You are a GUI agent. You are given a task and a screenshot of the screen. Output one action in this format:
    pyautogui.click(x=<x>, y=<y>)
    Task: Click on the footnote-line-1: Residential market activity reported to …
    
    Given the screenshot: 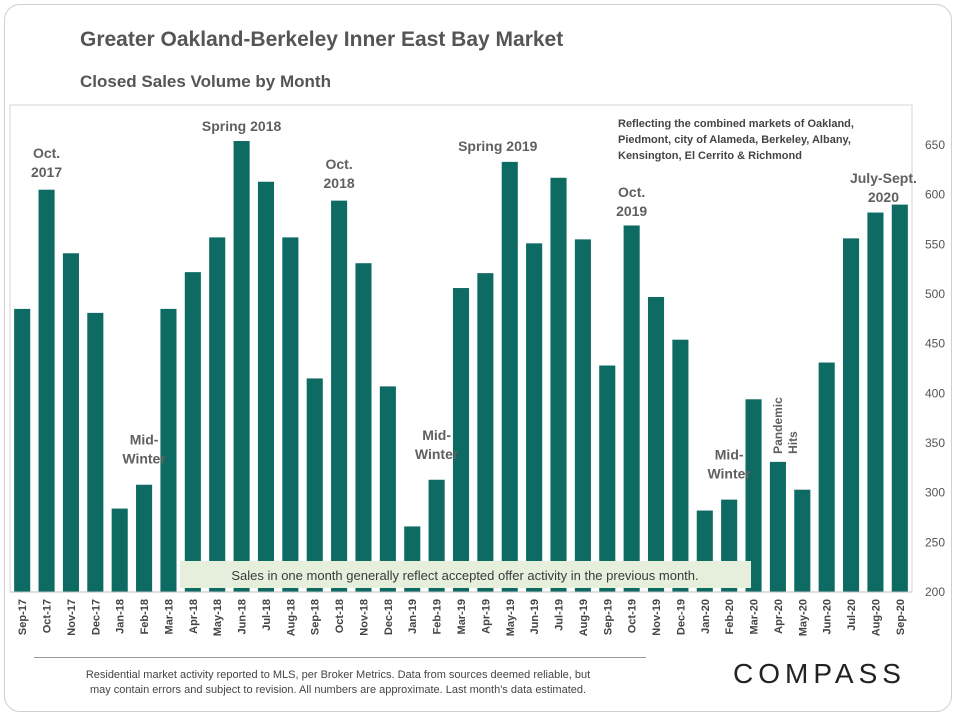 What is the action you would take?
    pyautogui.click(x=338, y=675)
    